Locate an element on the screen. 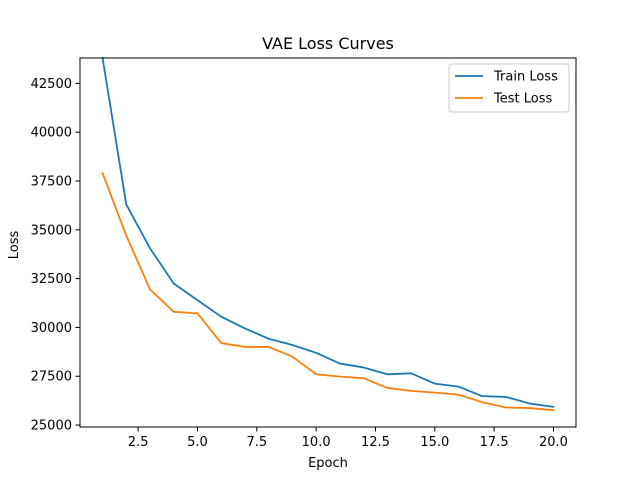  x-tick-label: 5.0 is located at coordinates (197, 442).